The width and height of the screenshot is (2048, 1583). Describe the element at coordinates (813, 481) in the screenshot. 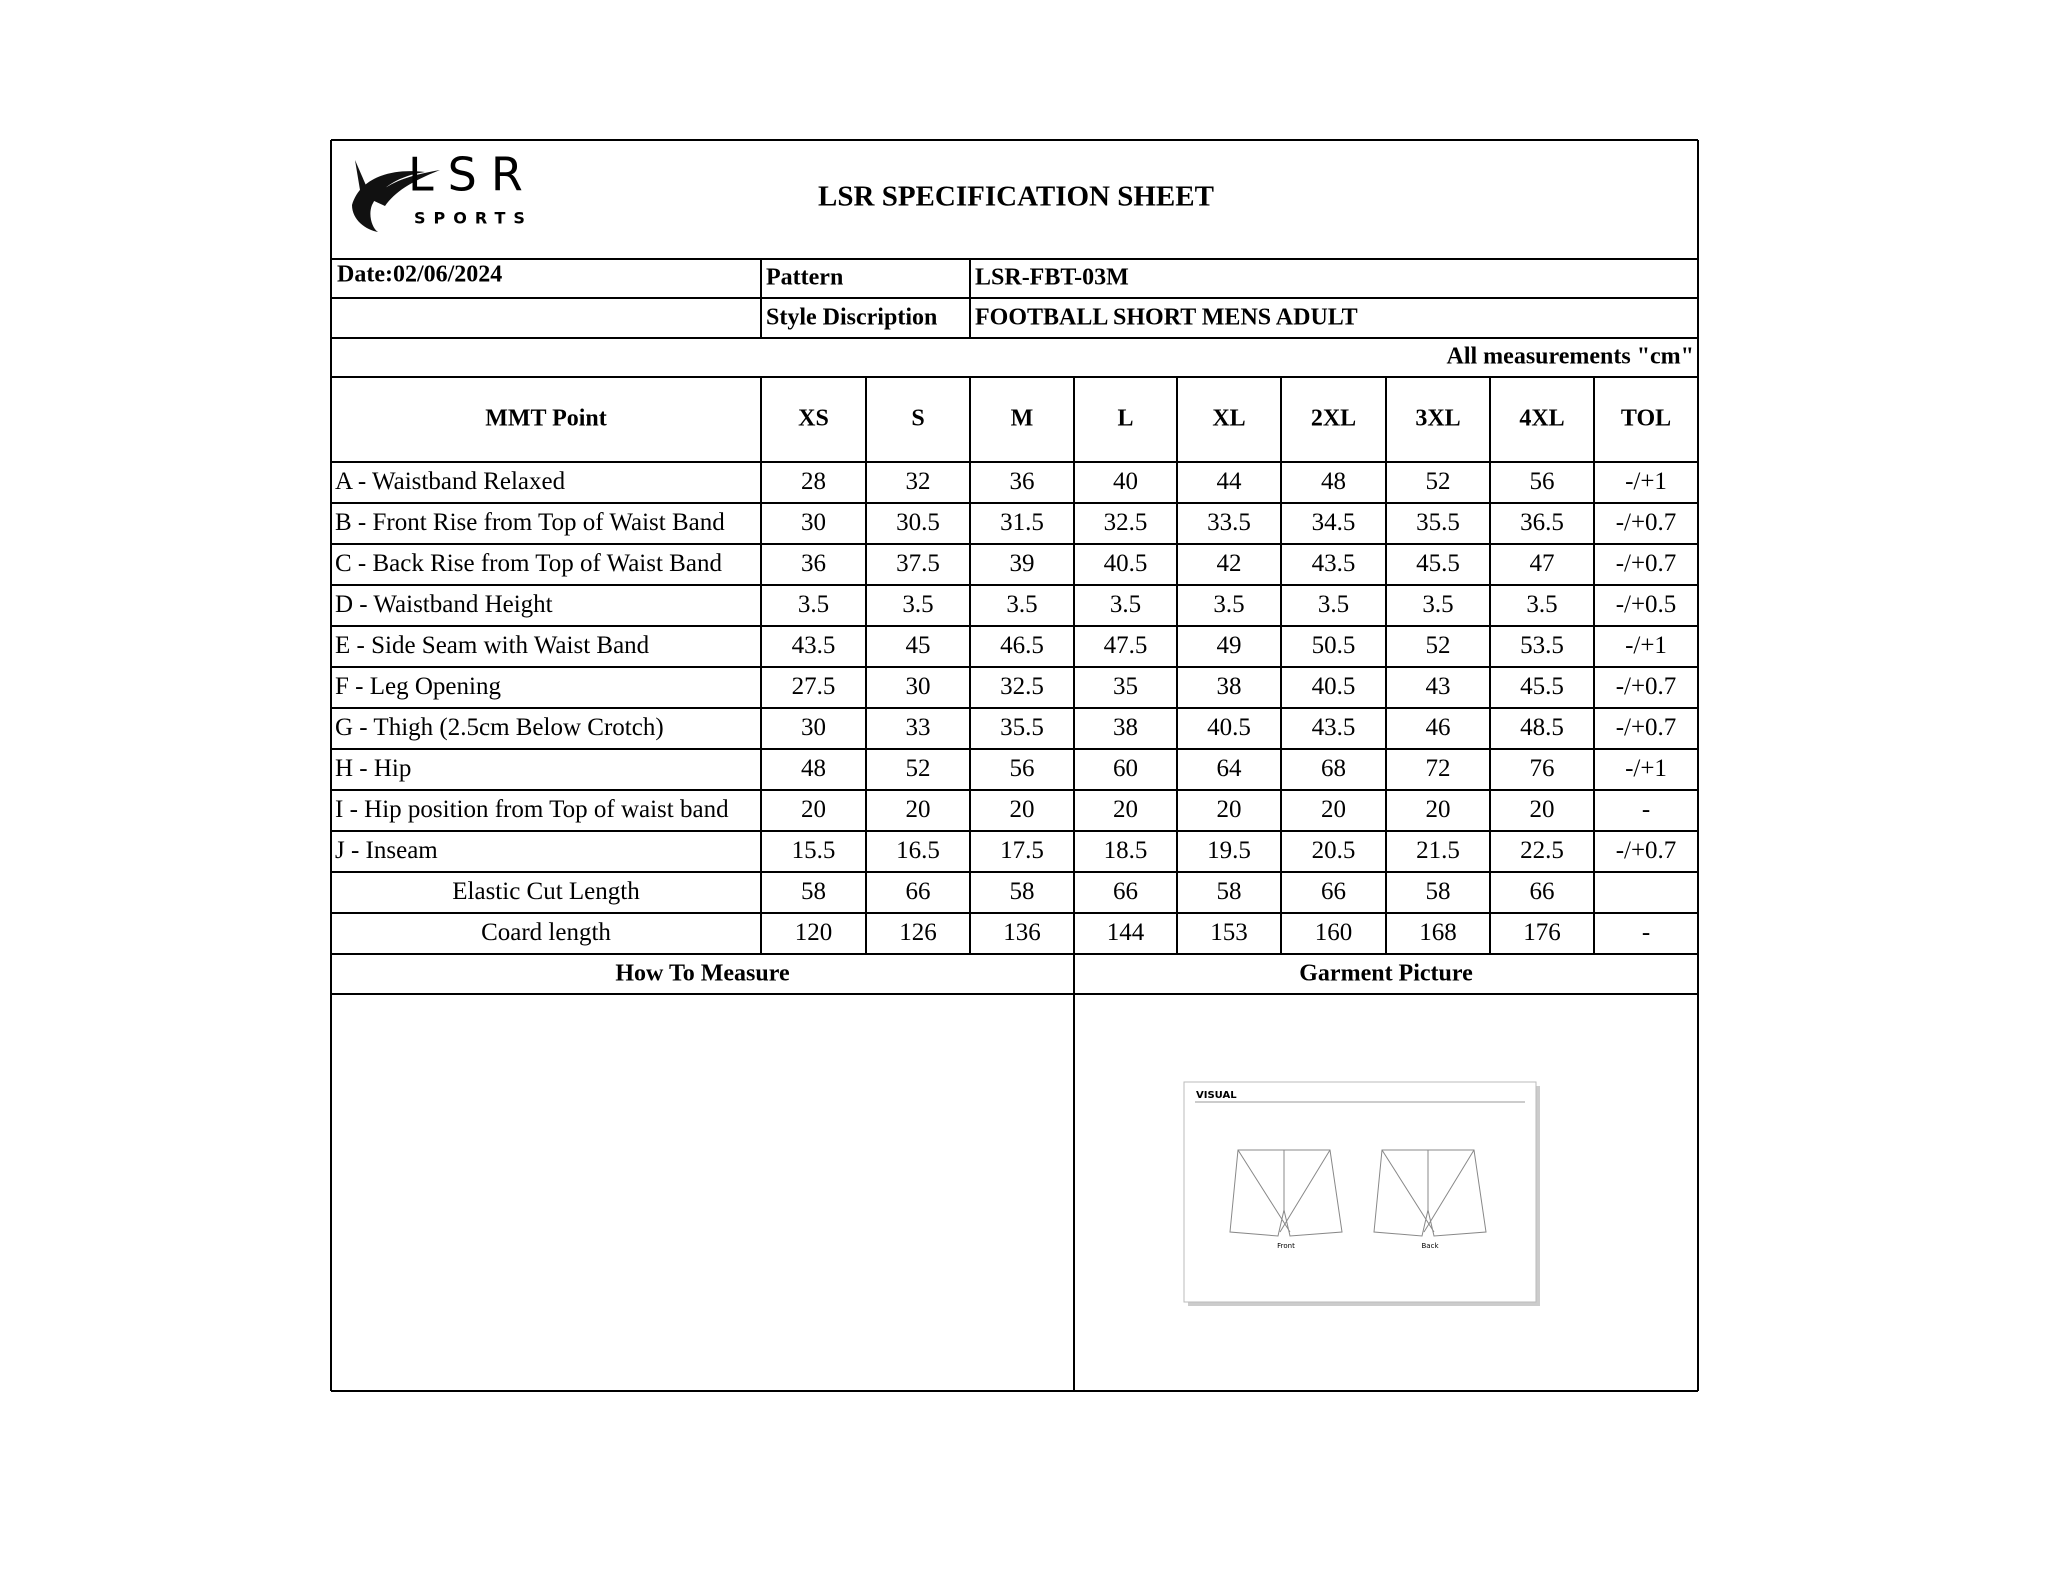

I see `cell: 28` at that location.